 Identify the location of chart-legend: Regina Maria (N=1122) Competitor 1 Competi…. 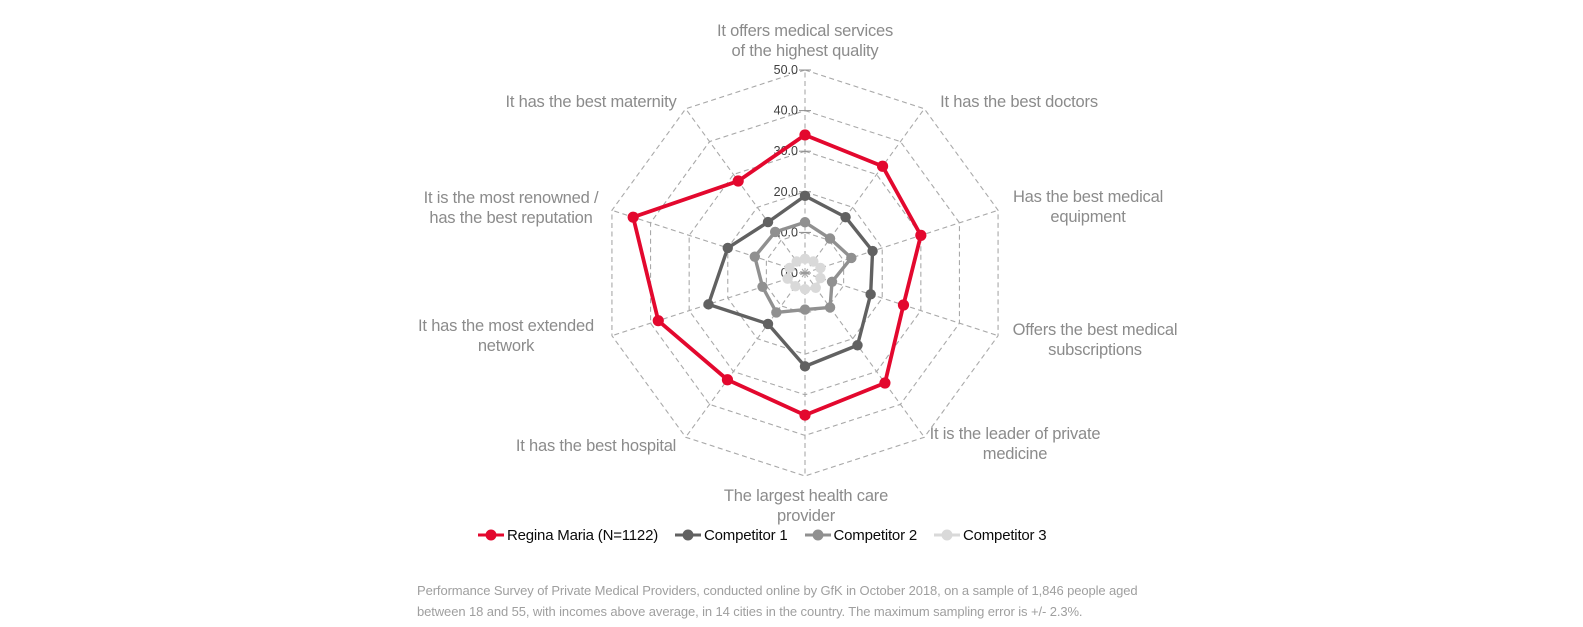
(762, 535).